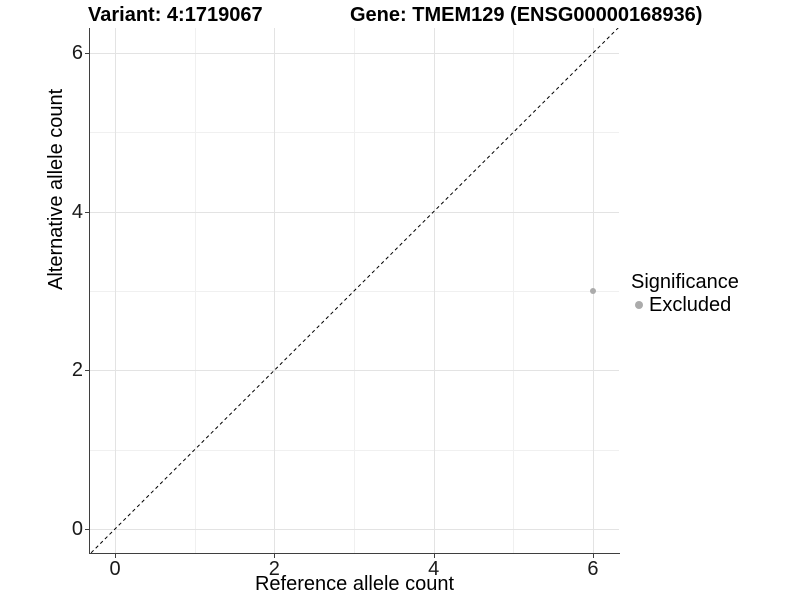 The height and width of the screenshot is (600, 800). I want to click on legend-title: Significance, so click(685, 282).